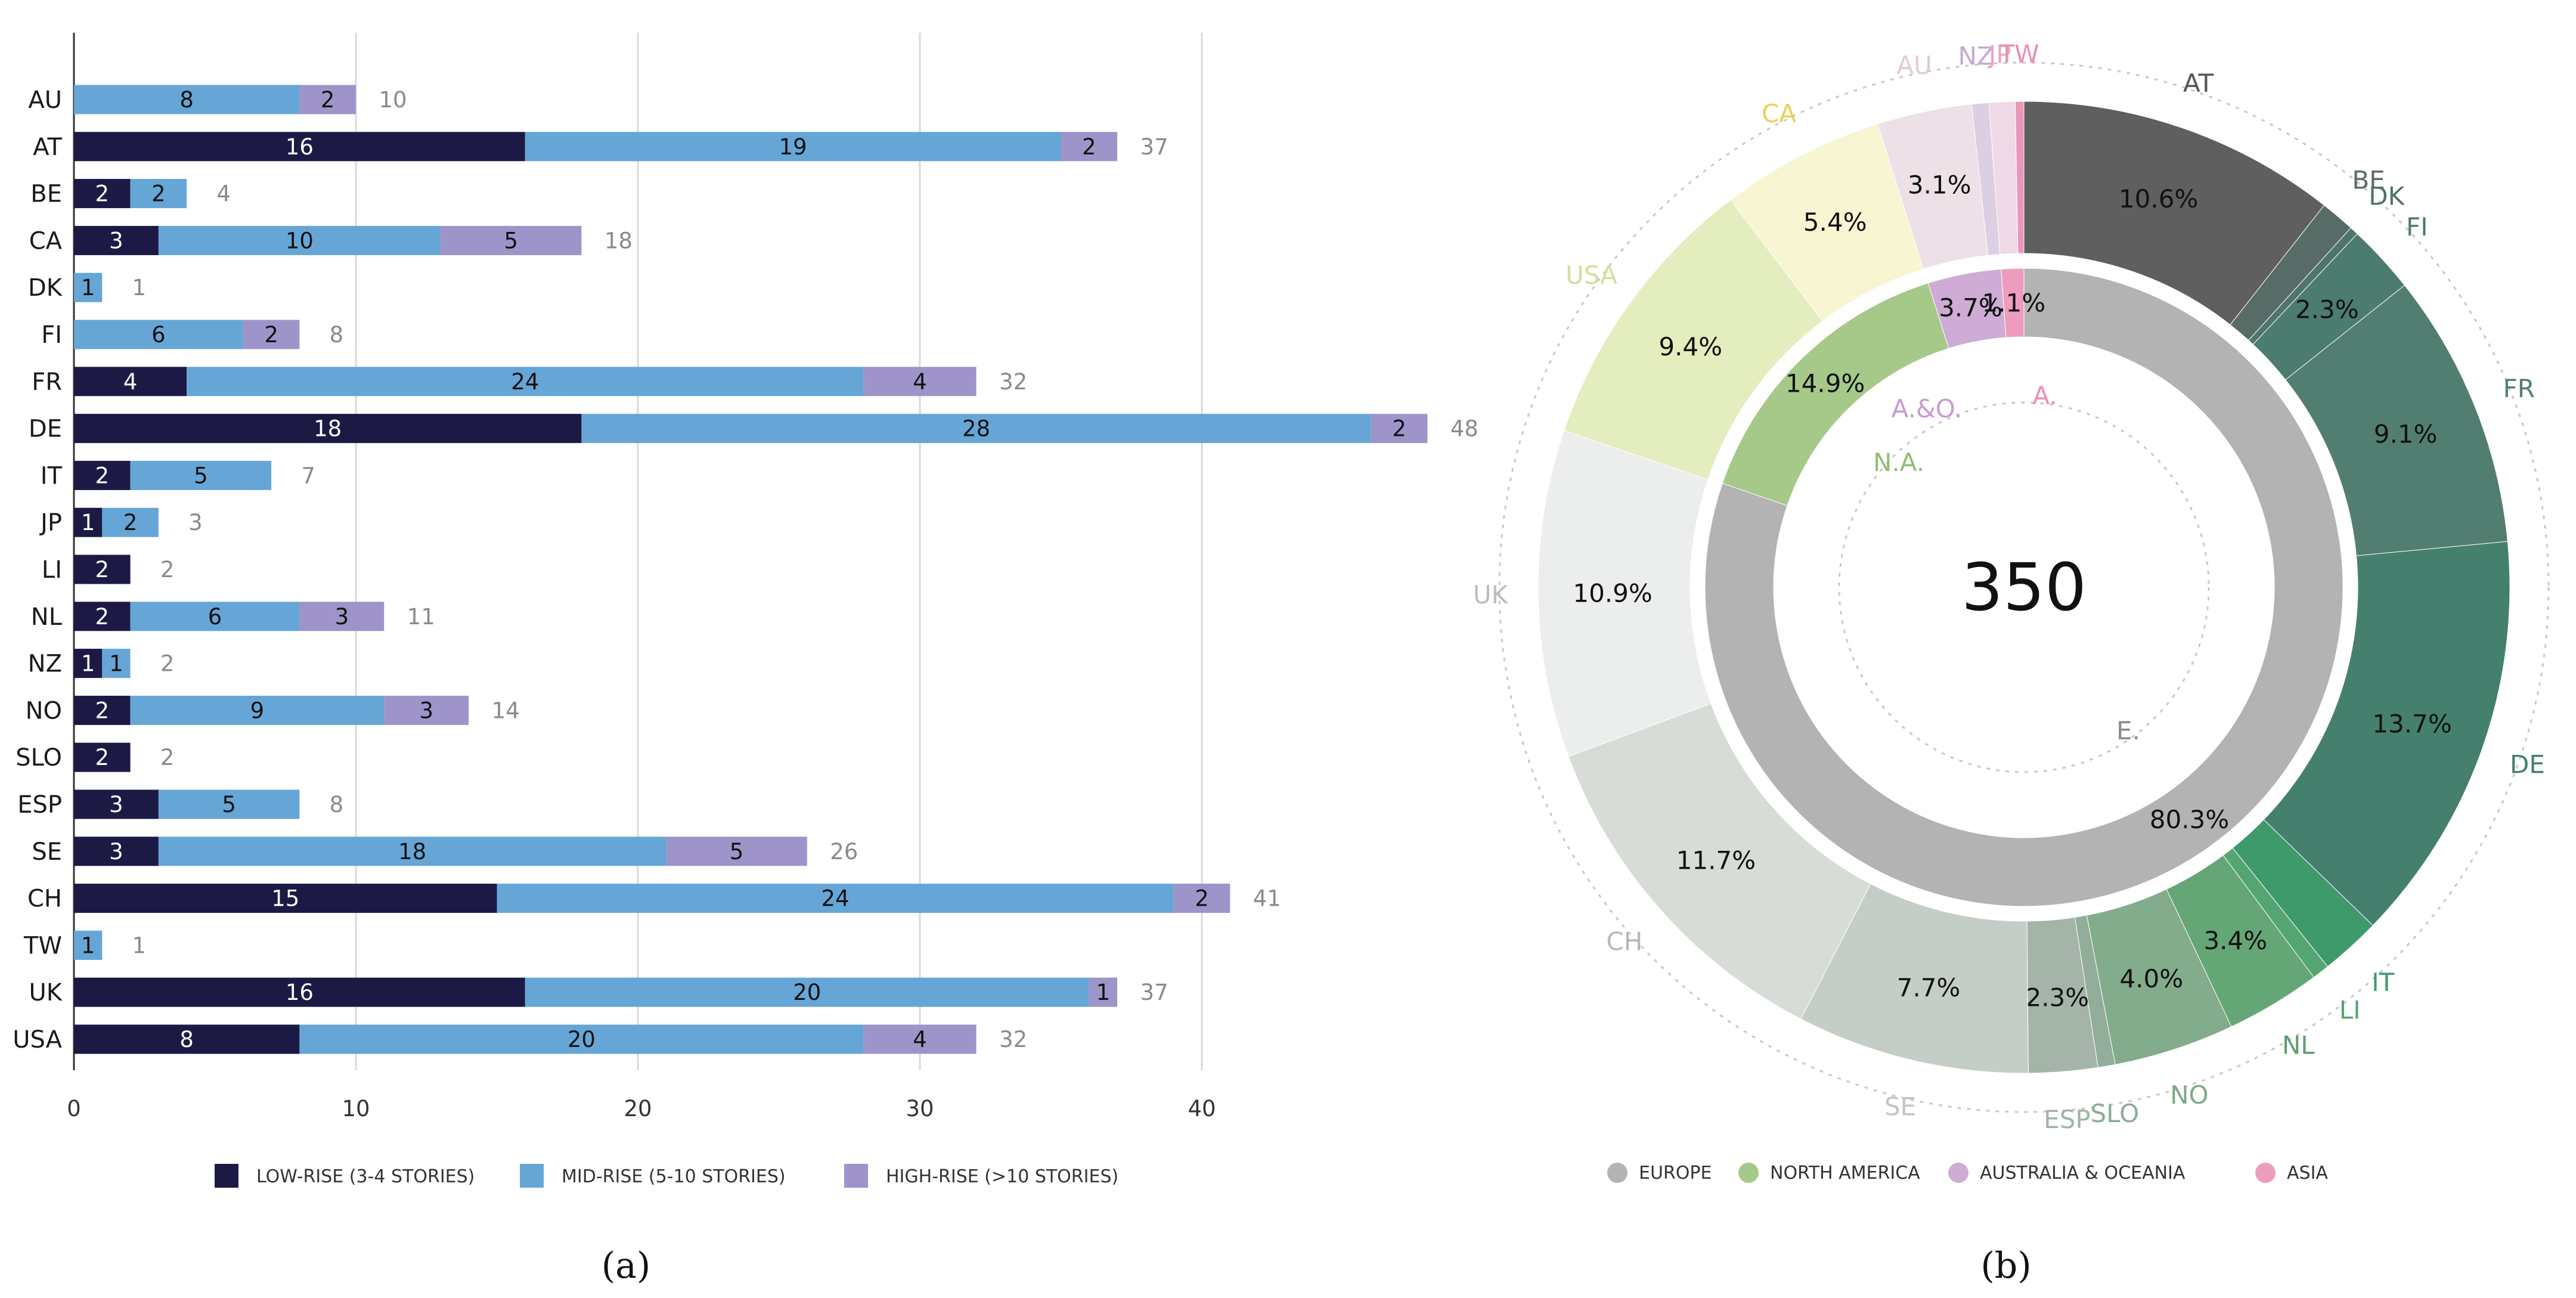 The height and width of the screenshot is (1298, 2576). I want to click on donut-outer-percent-label: 13.7%, so click(2411, 724).